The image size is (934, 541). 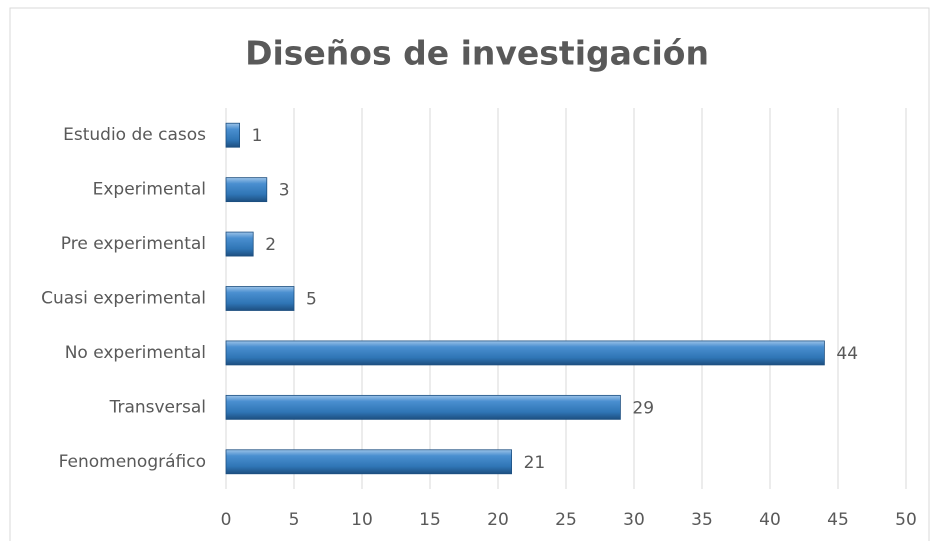 I want to click on data-label: 5, so click(x=311, y=300).